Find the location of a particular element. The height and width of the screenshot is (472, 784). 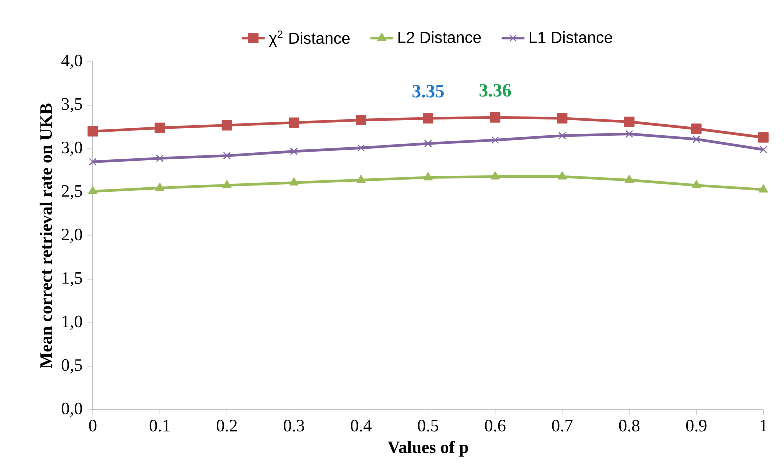

x-tick-label: 0.6 is located at coordinates (495, 426).